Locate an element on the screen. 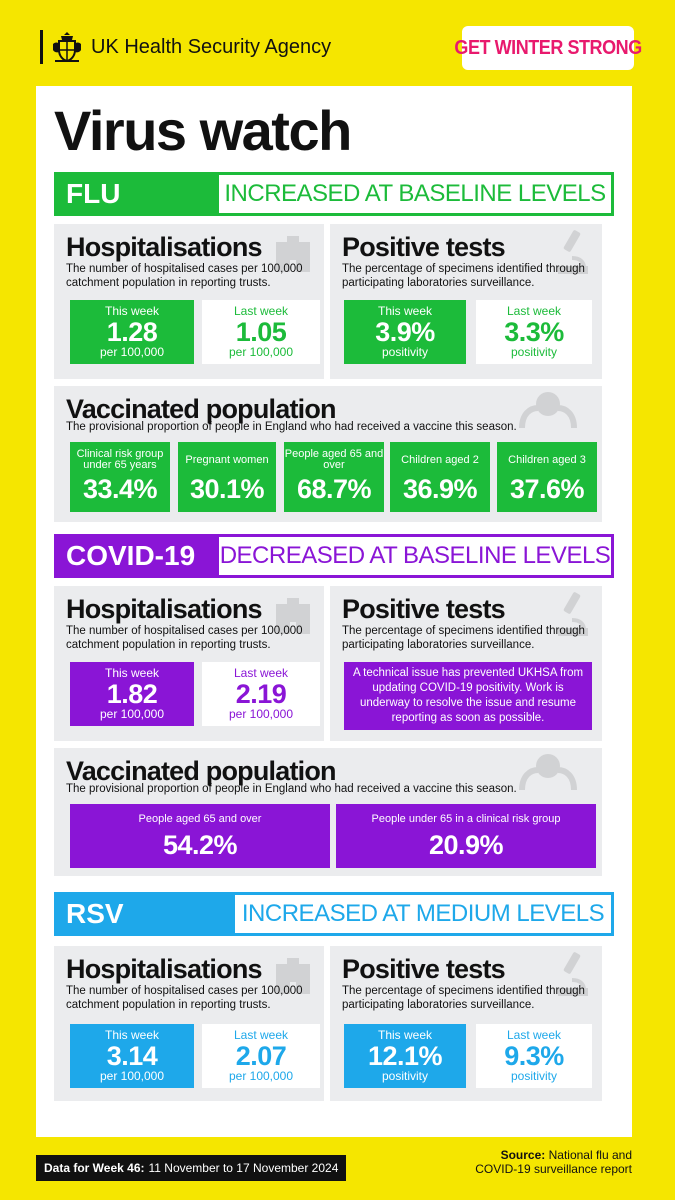 The height and width of the screenshot is (1200, 675). vacc-value: 36.9% is located at coordinates (440, 489).